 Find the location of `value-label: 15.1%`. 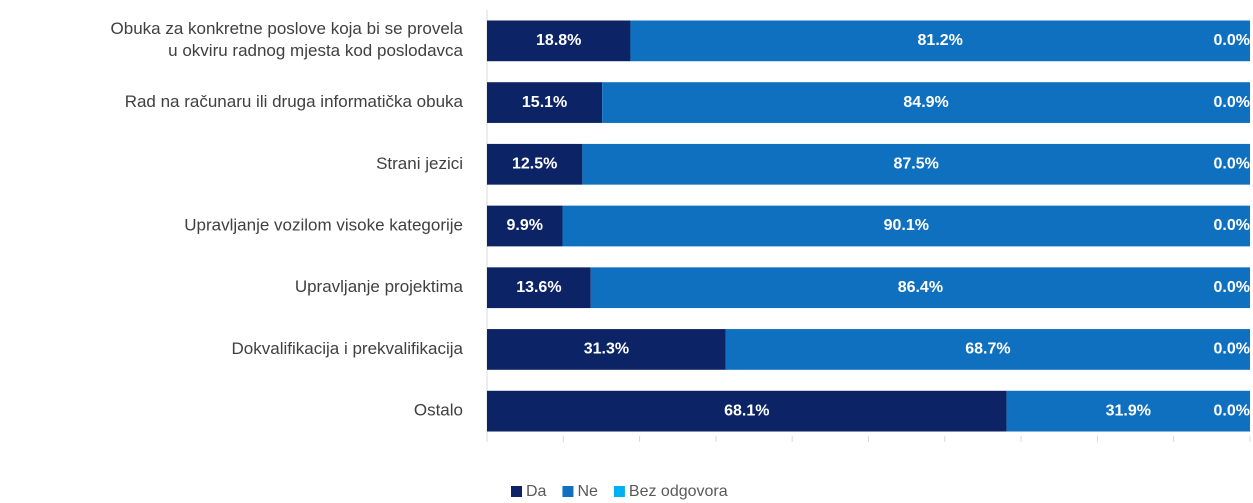

value-label: 15.1% is located at coordinates (544, 102).